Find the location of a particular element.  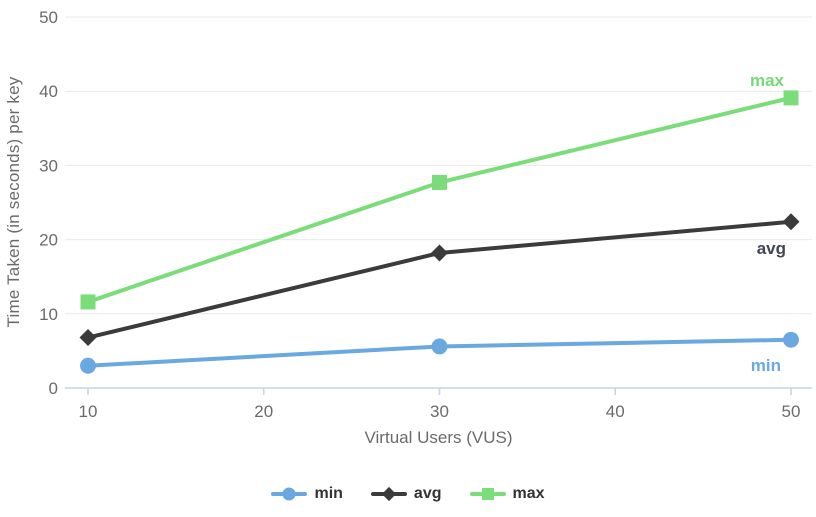

legend-label-avg: avg is located at coordinates (427, 493).